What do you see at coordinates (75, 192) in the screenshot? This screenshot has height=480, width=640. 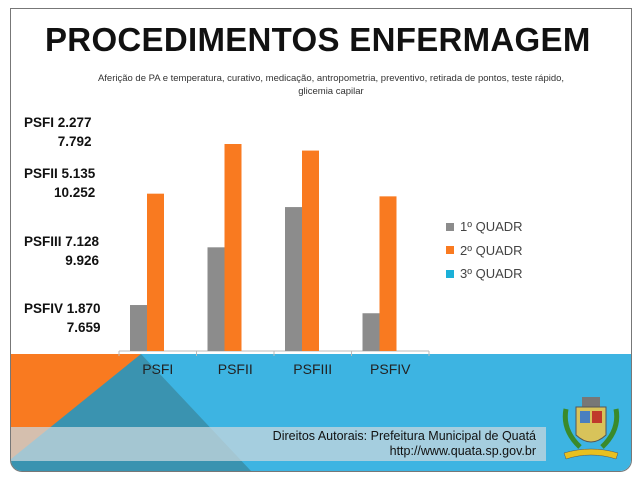 I see `side-label-line2: 10.252` at bounding box center [75, 192].